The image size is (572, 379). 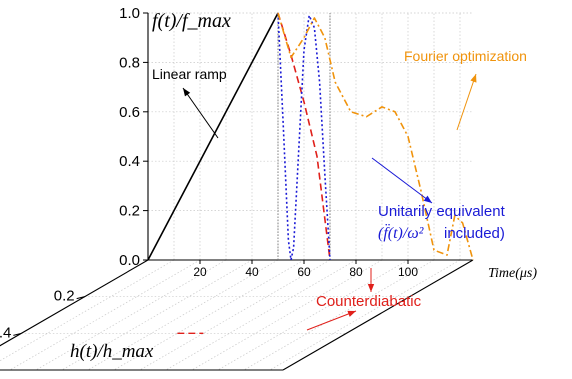 What do you see at coordinates (129, 62) in the screenshot?
I see `y-tick-label: 0.8` at bounding box center [129, 62].